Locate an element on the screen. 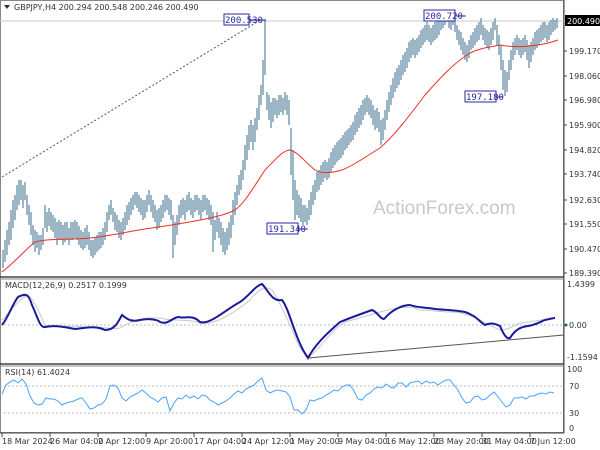 The width and height of the screenshot is (600, 450). svg-text: 9 Apr 20:00 is located at coordinates (169, 441).